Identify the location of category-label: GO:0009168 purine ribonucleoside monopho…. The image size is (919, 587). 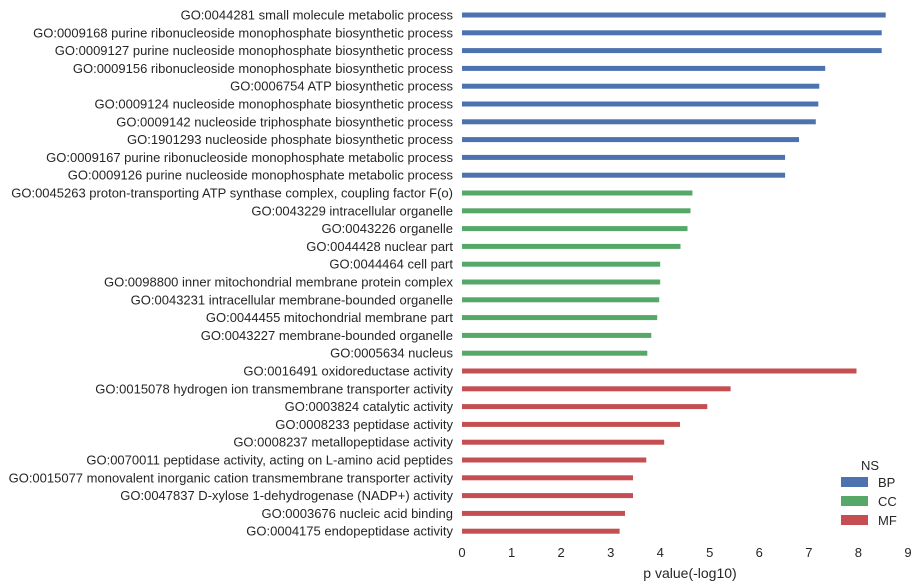
(243, 32).